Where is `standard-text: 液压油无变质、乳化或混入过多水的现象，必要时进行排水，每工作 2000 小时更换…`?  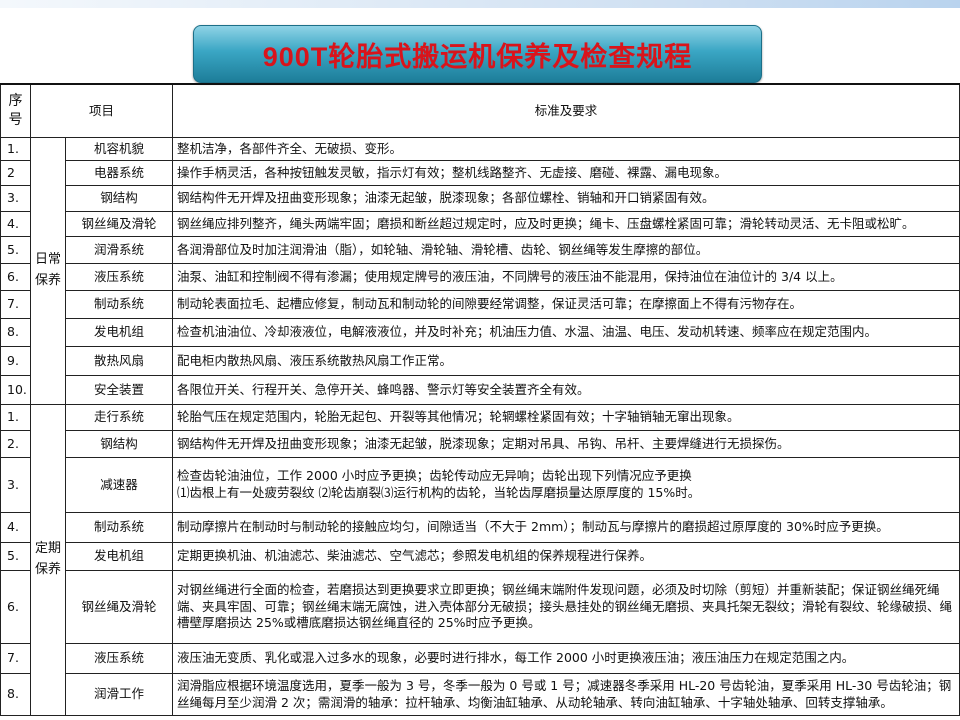 standard-text: 液压油无变质、乳化或混入过多水的现象，必要时进行排水，每工作 2000 小时更换… is located at coordinates (516, 658).